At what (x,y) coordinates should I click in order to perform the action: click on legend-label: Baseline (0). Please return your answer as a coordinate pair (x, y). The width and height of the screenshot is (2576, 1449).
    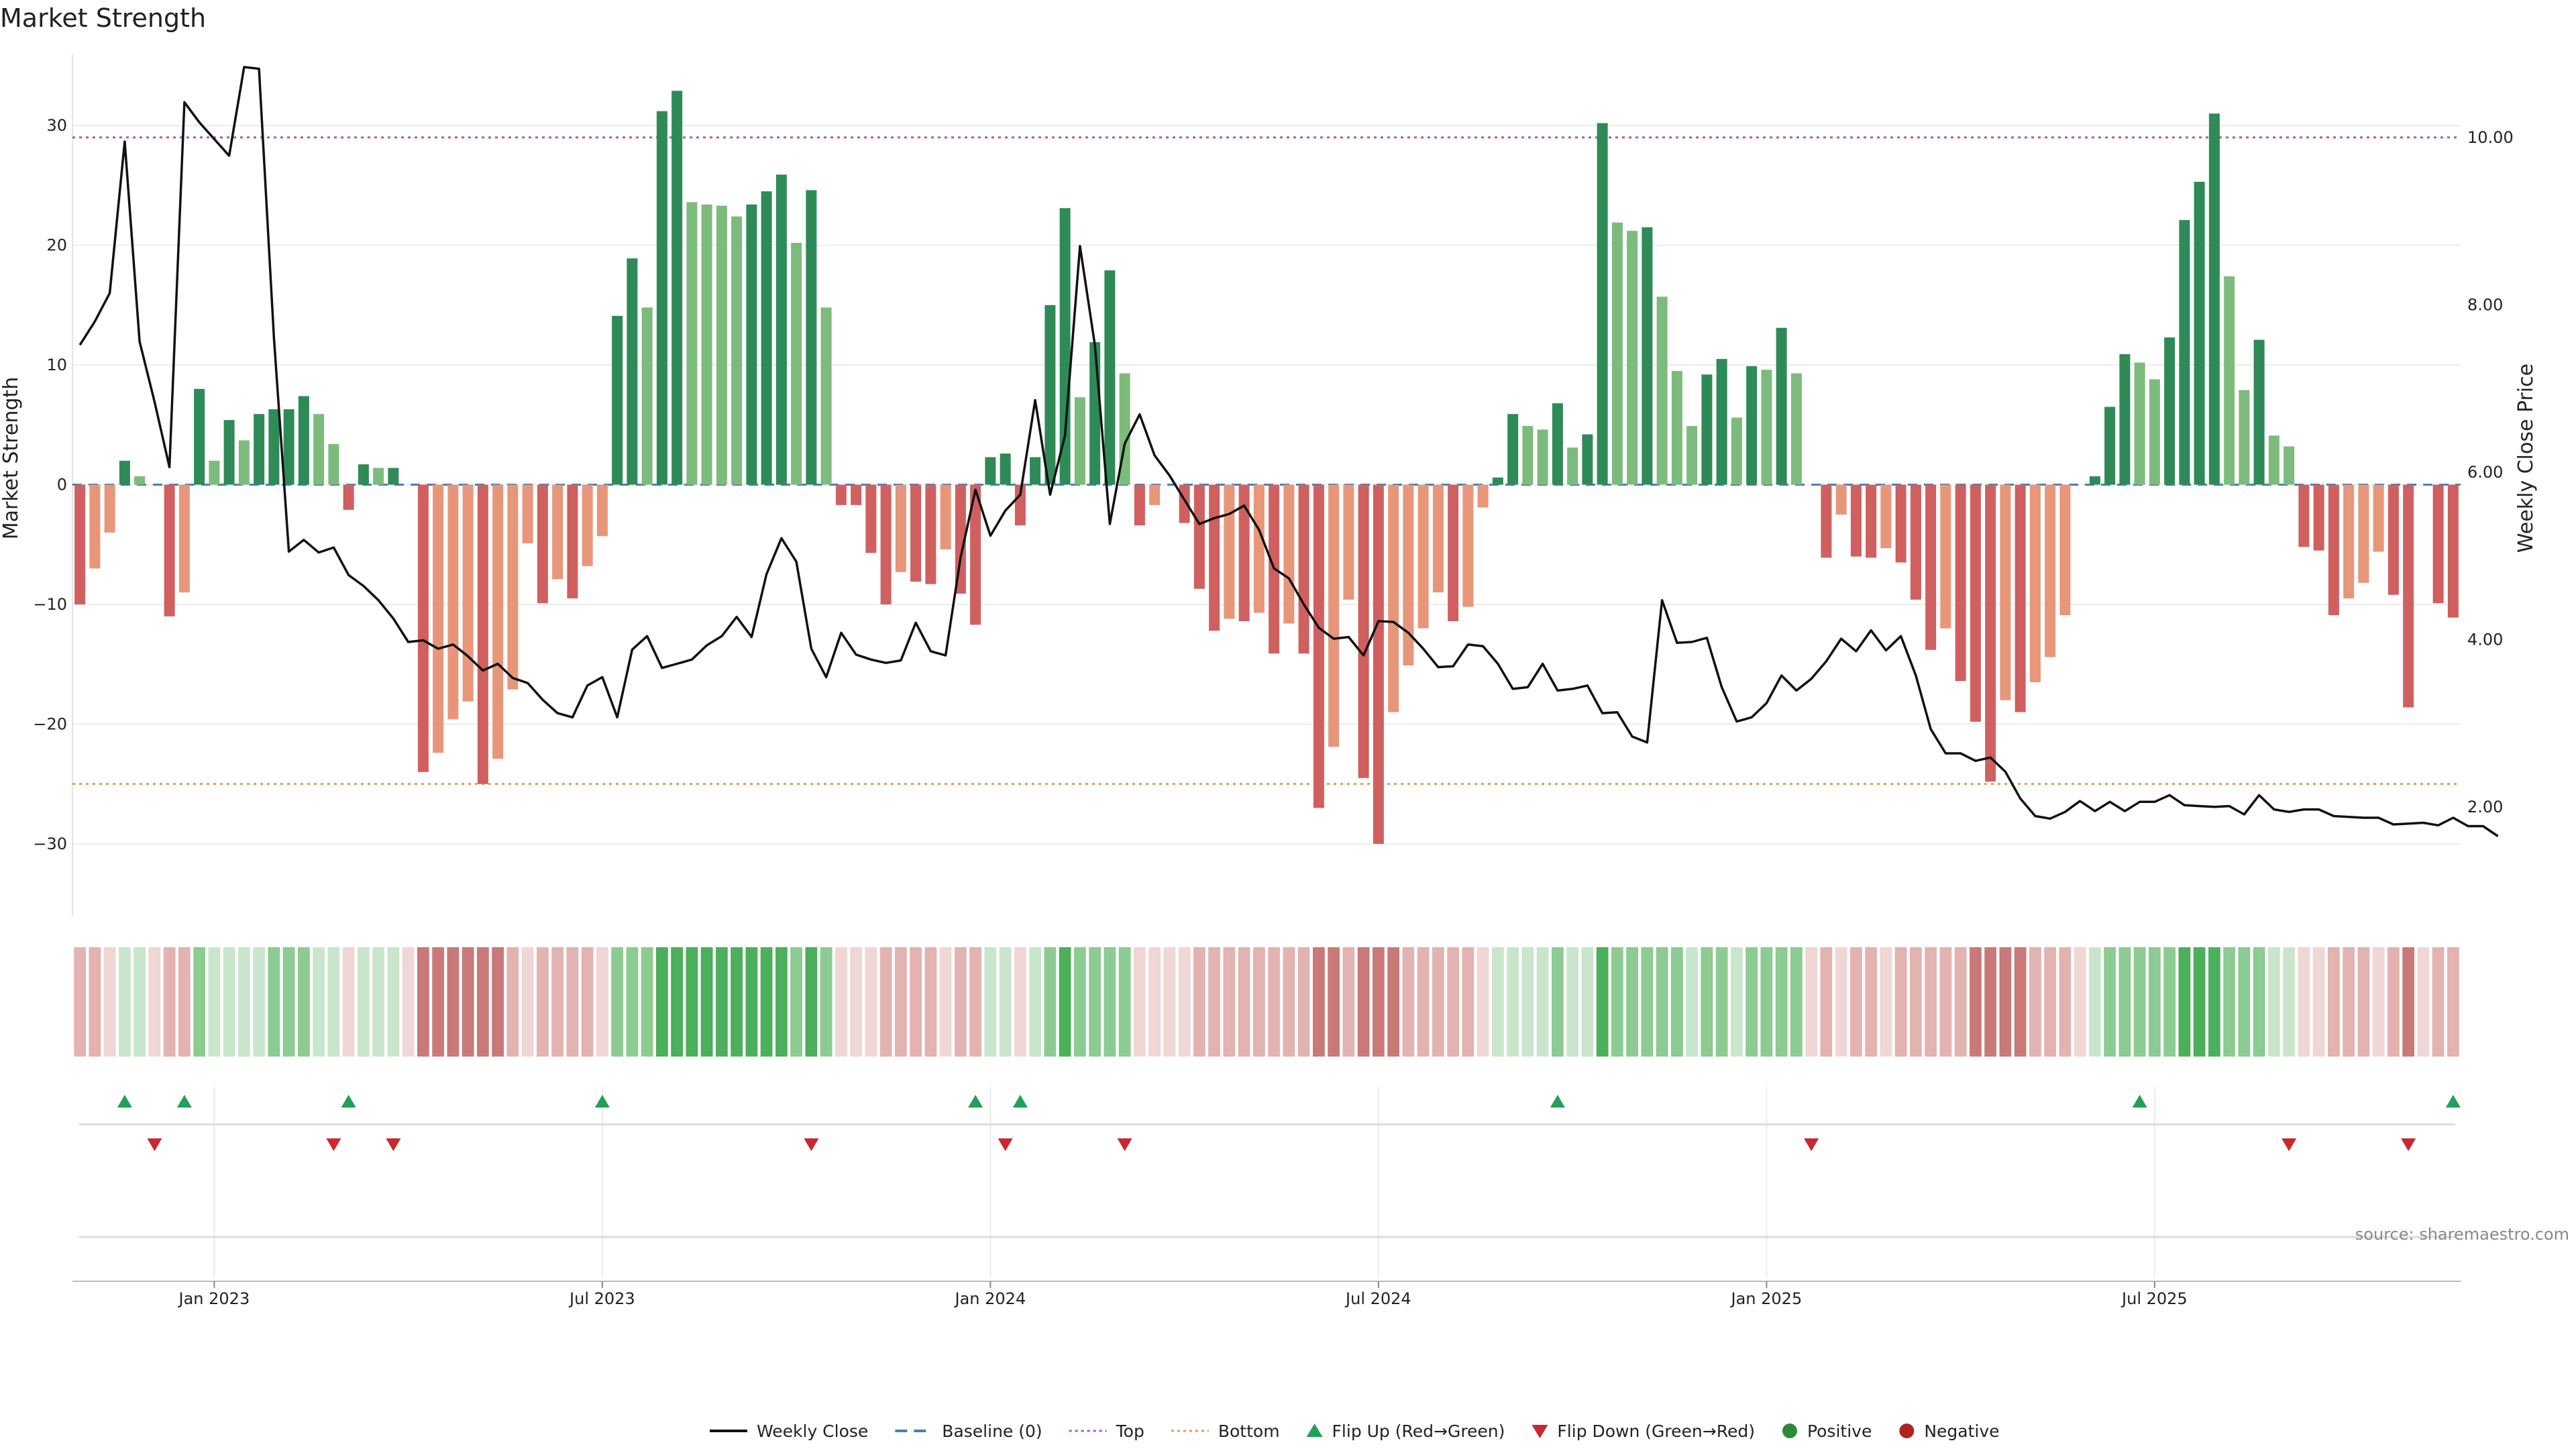
    Looking at the image, I should click on (992, 1431).